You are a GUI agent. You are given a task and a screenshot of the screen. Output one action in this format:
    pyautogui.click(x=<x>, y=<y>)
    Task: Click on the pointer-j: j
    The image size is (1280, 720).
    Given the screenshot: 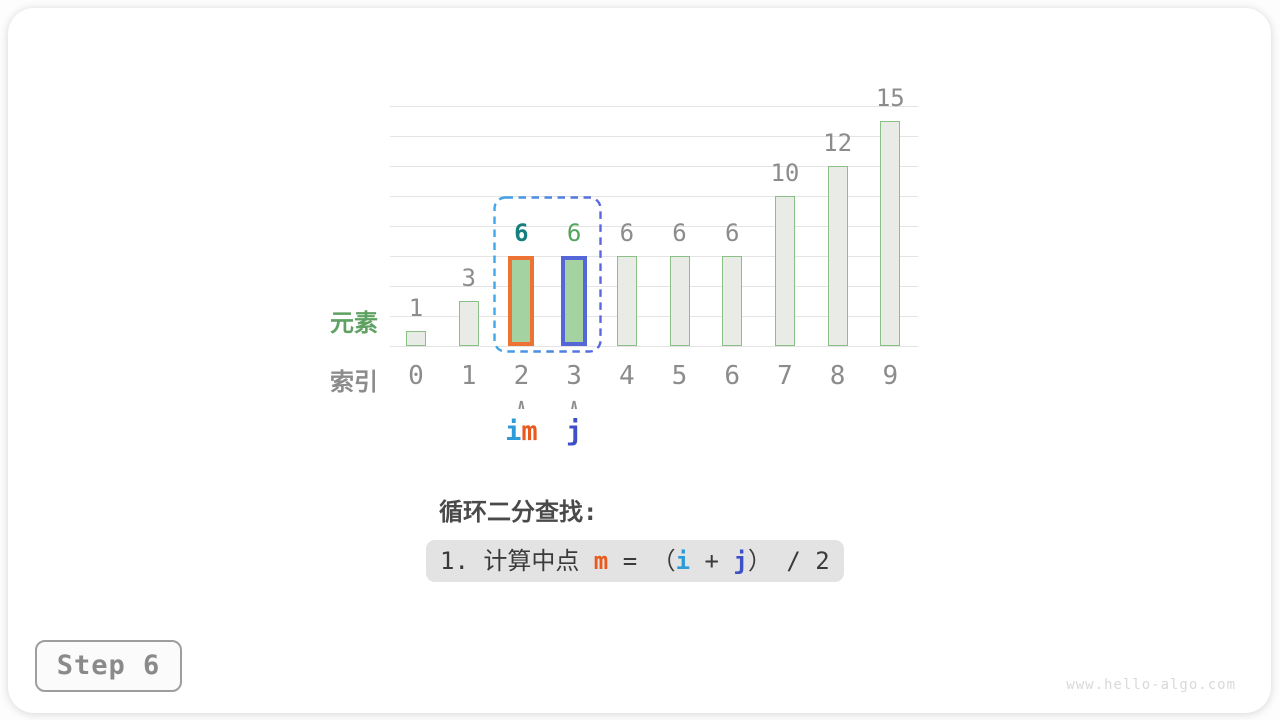 What is the action you would take?
    pyautogui.click(x=574, y=431)
    